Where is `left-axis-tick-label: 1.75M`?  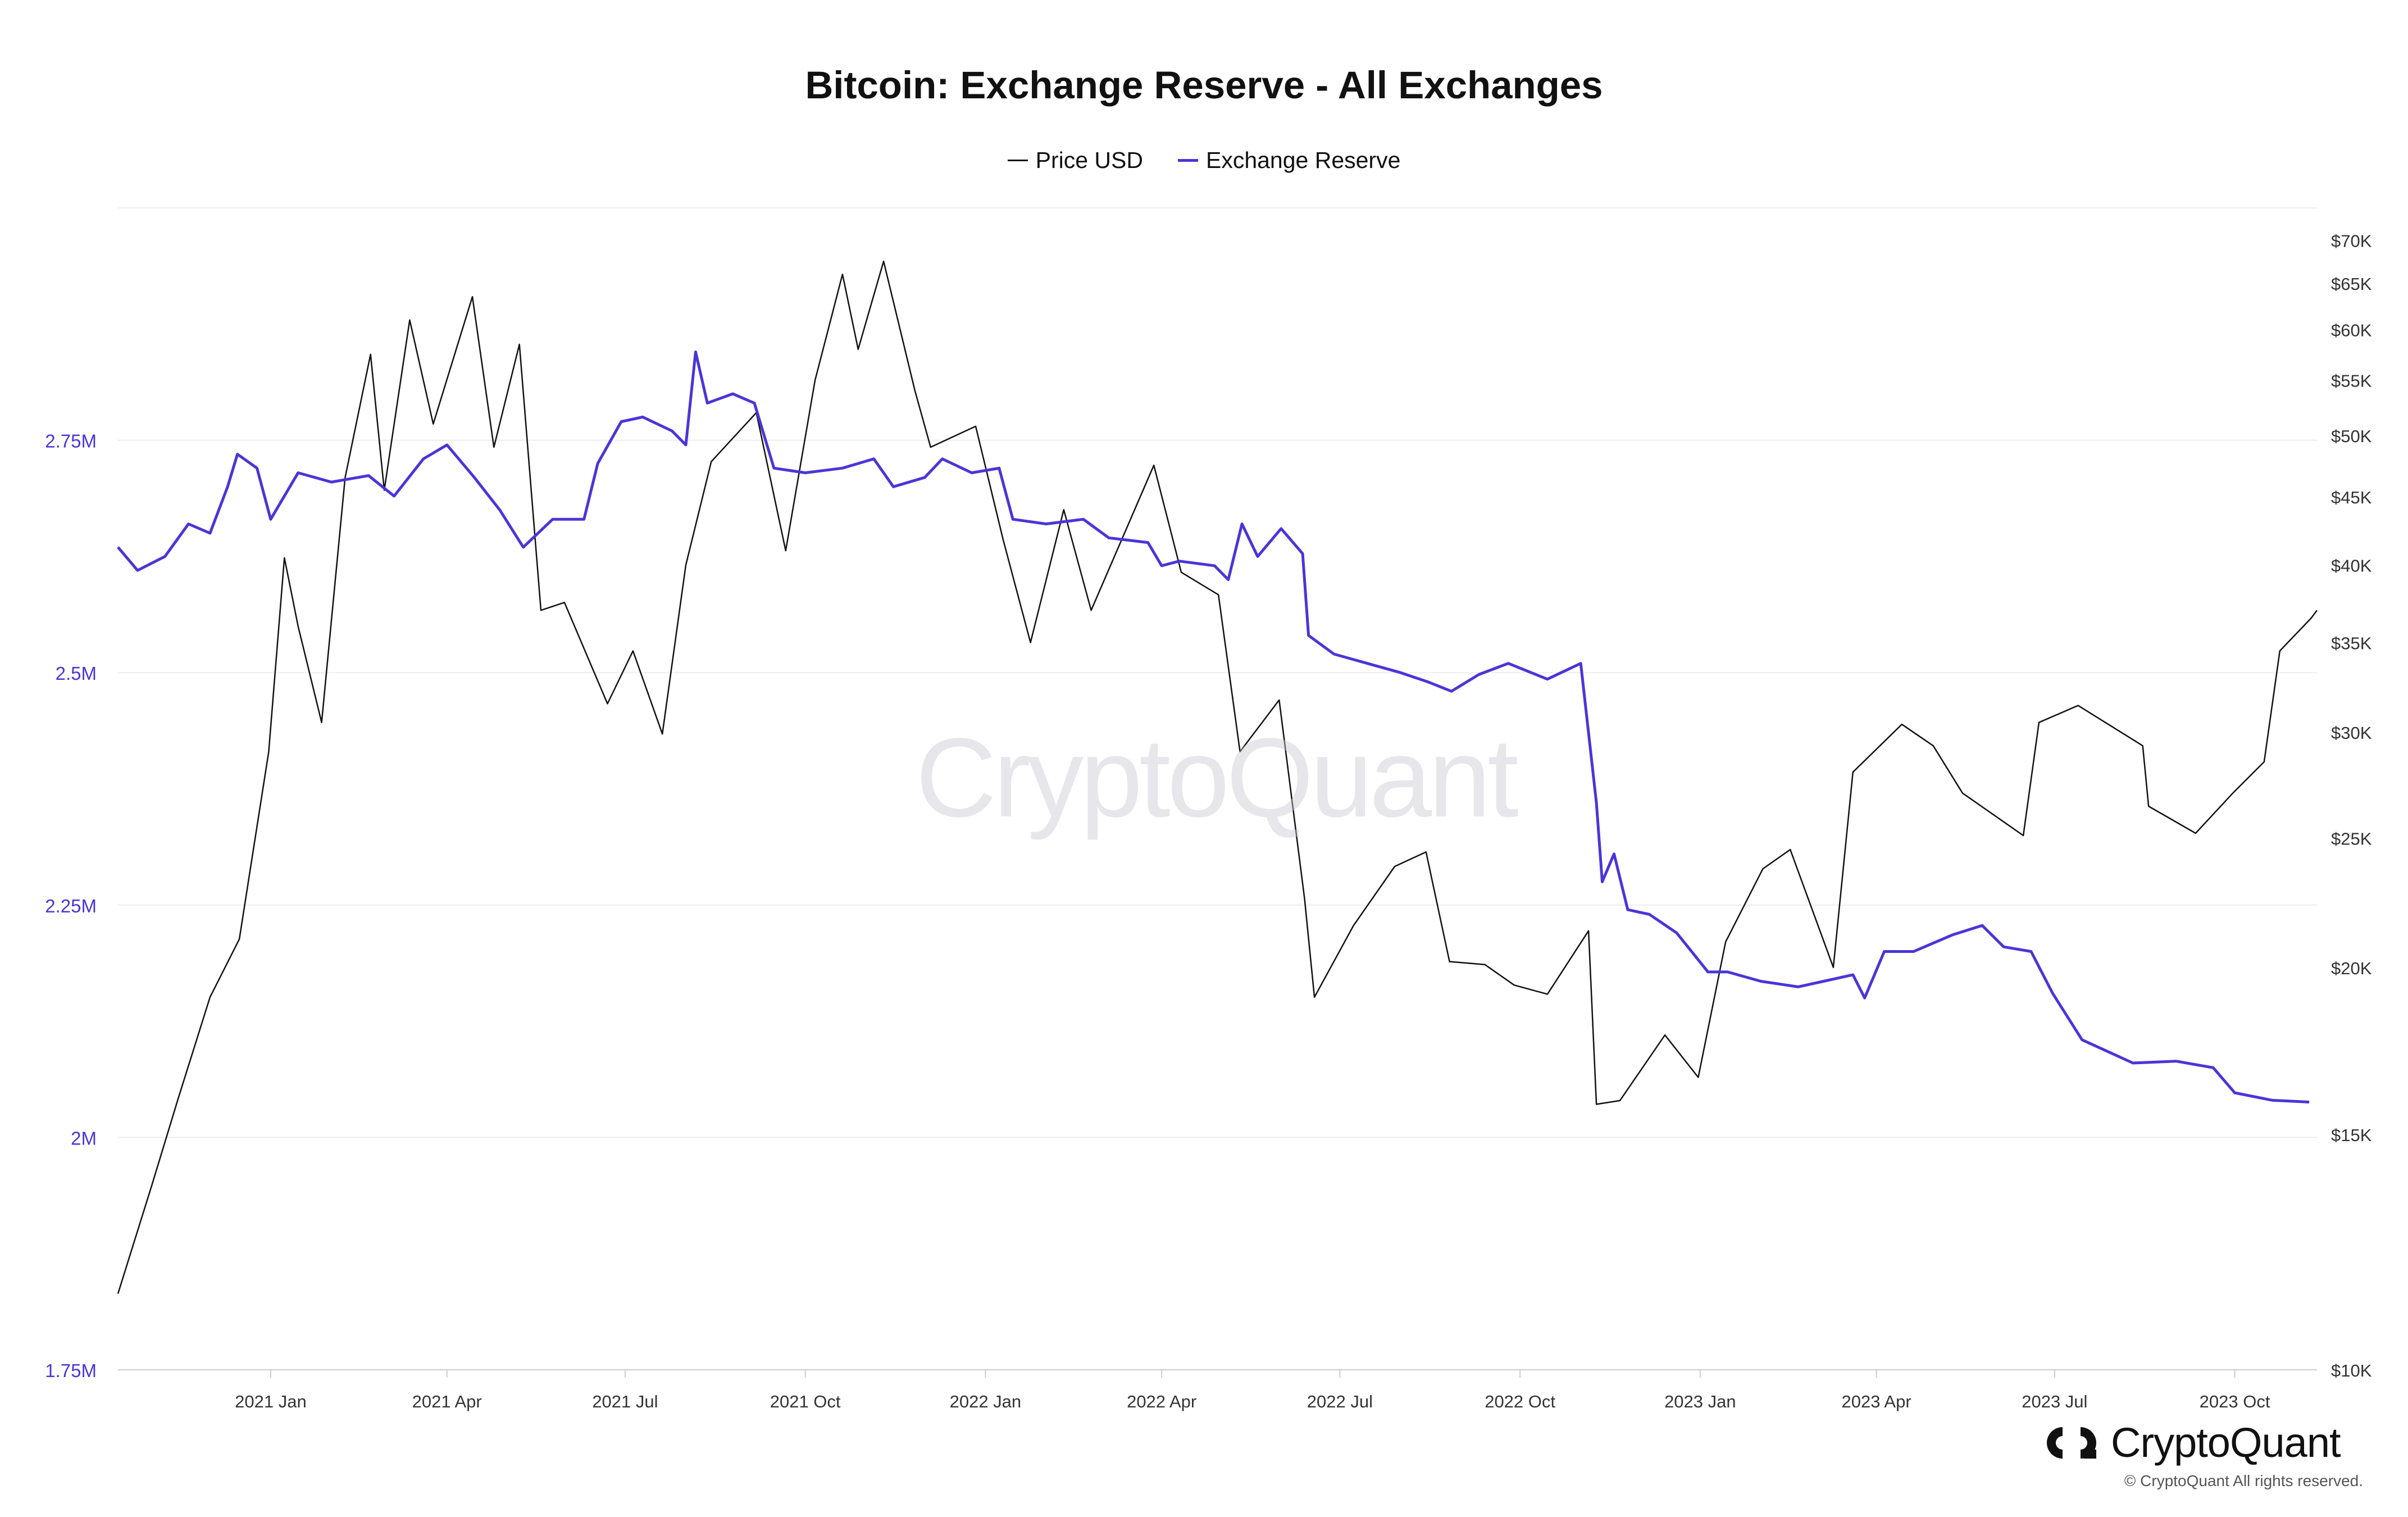
left-axis-tick-label: 1.75M is located at coordinates (71, 1370).